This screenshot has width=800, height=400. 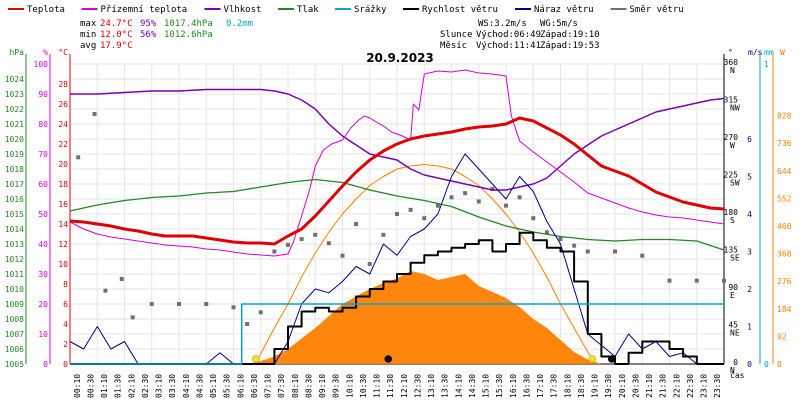 What do you see at coordinates (240, 386) in the screenshot?
I see `time-tick: 06:10` at bounding box center [240, 386].